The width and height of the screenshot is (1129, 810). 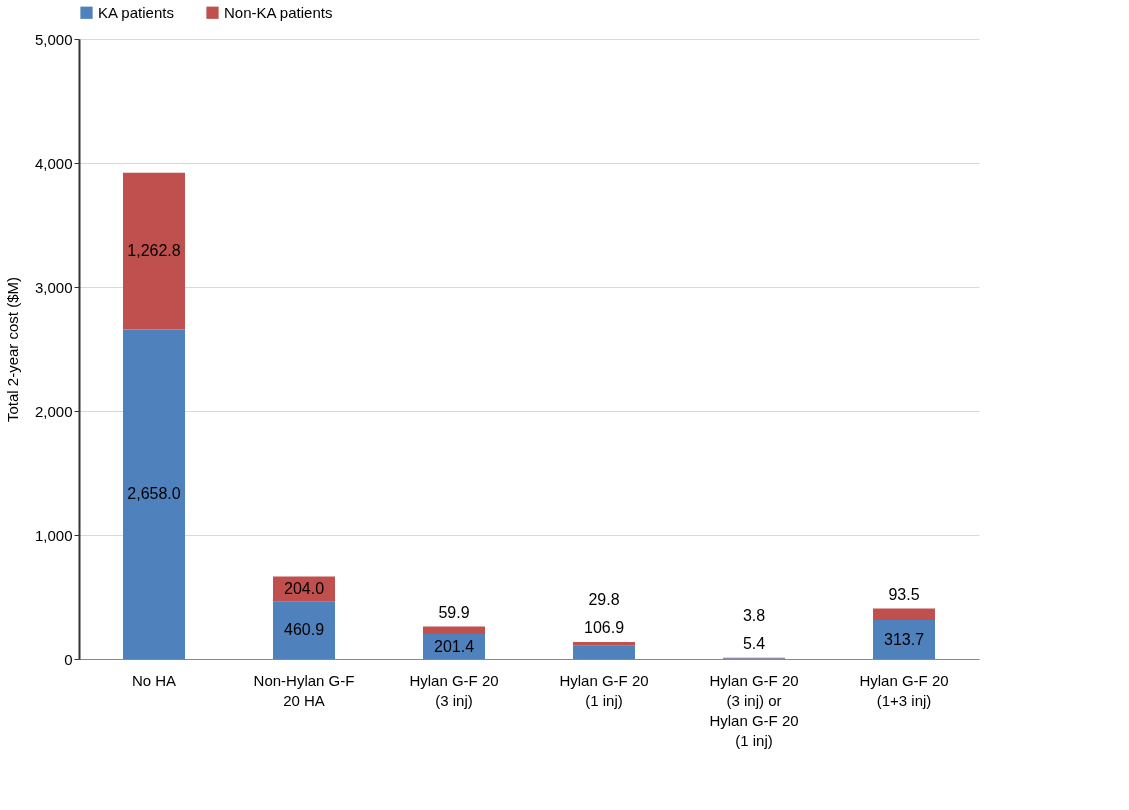 I want to click on data-label: 201.4, so click(x=454, y=646).